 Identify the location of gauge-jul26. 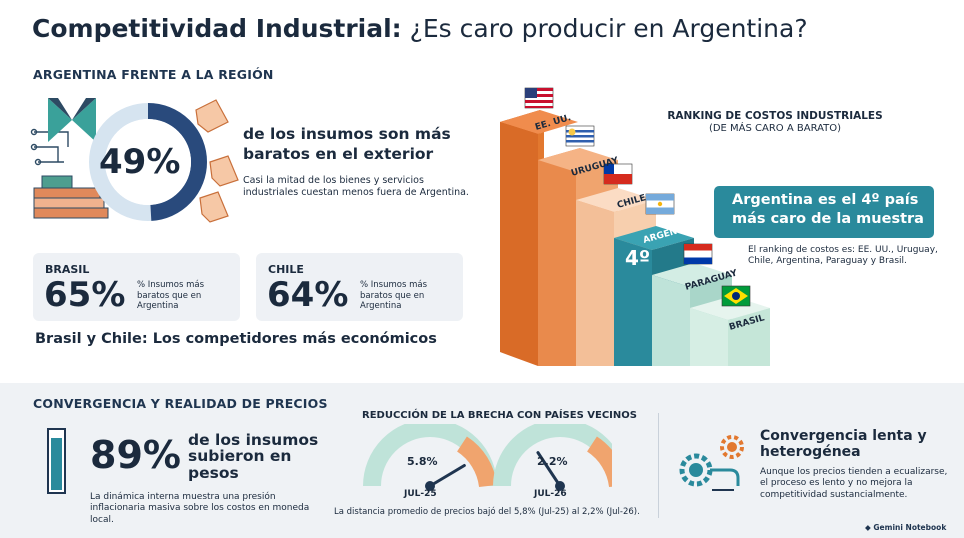
(552, 457).